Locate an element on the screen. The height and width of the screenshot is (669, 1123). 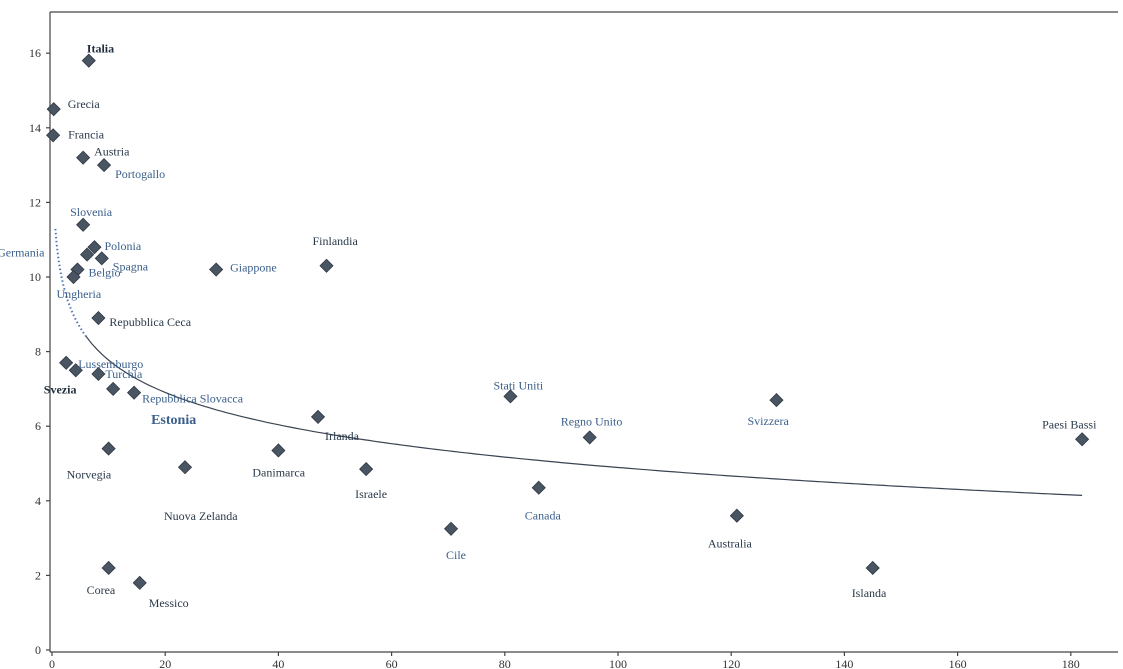
trendline-near-axis is located at coordinates (70, 282).